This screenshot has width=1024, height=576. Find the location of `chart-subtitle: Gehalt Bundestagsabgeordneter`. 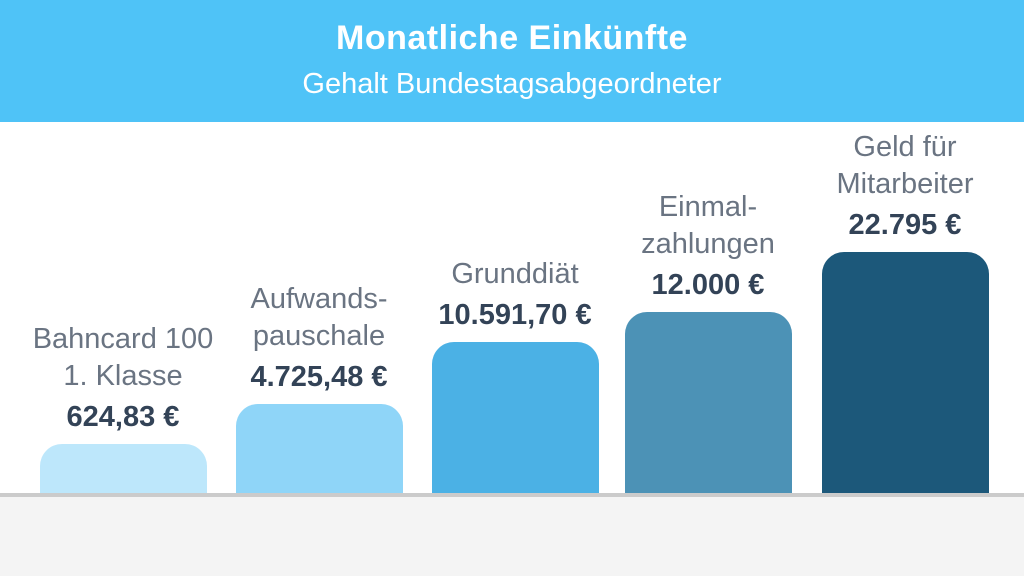

chart-subtitle: Gehalt Bundestagsabgeordneter is located at coordinates (512, 84).